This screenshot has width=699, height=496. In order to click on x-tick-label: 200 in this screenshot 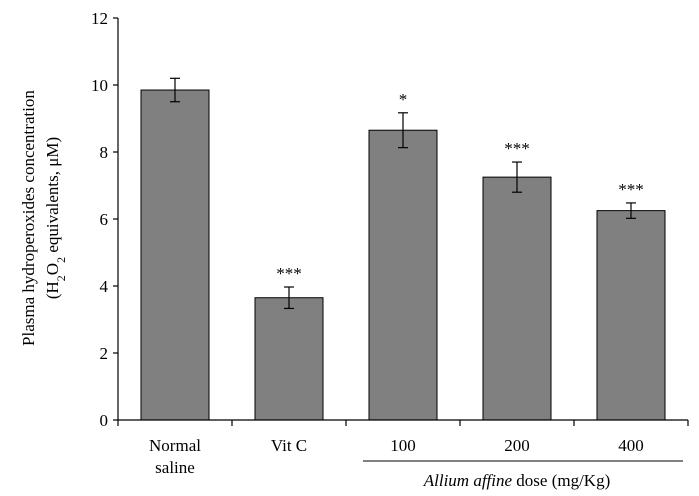, I will do `click(517, 445)`.